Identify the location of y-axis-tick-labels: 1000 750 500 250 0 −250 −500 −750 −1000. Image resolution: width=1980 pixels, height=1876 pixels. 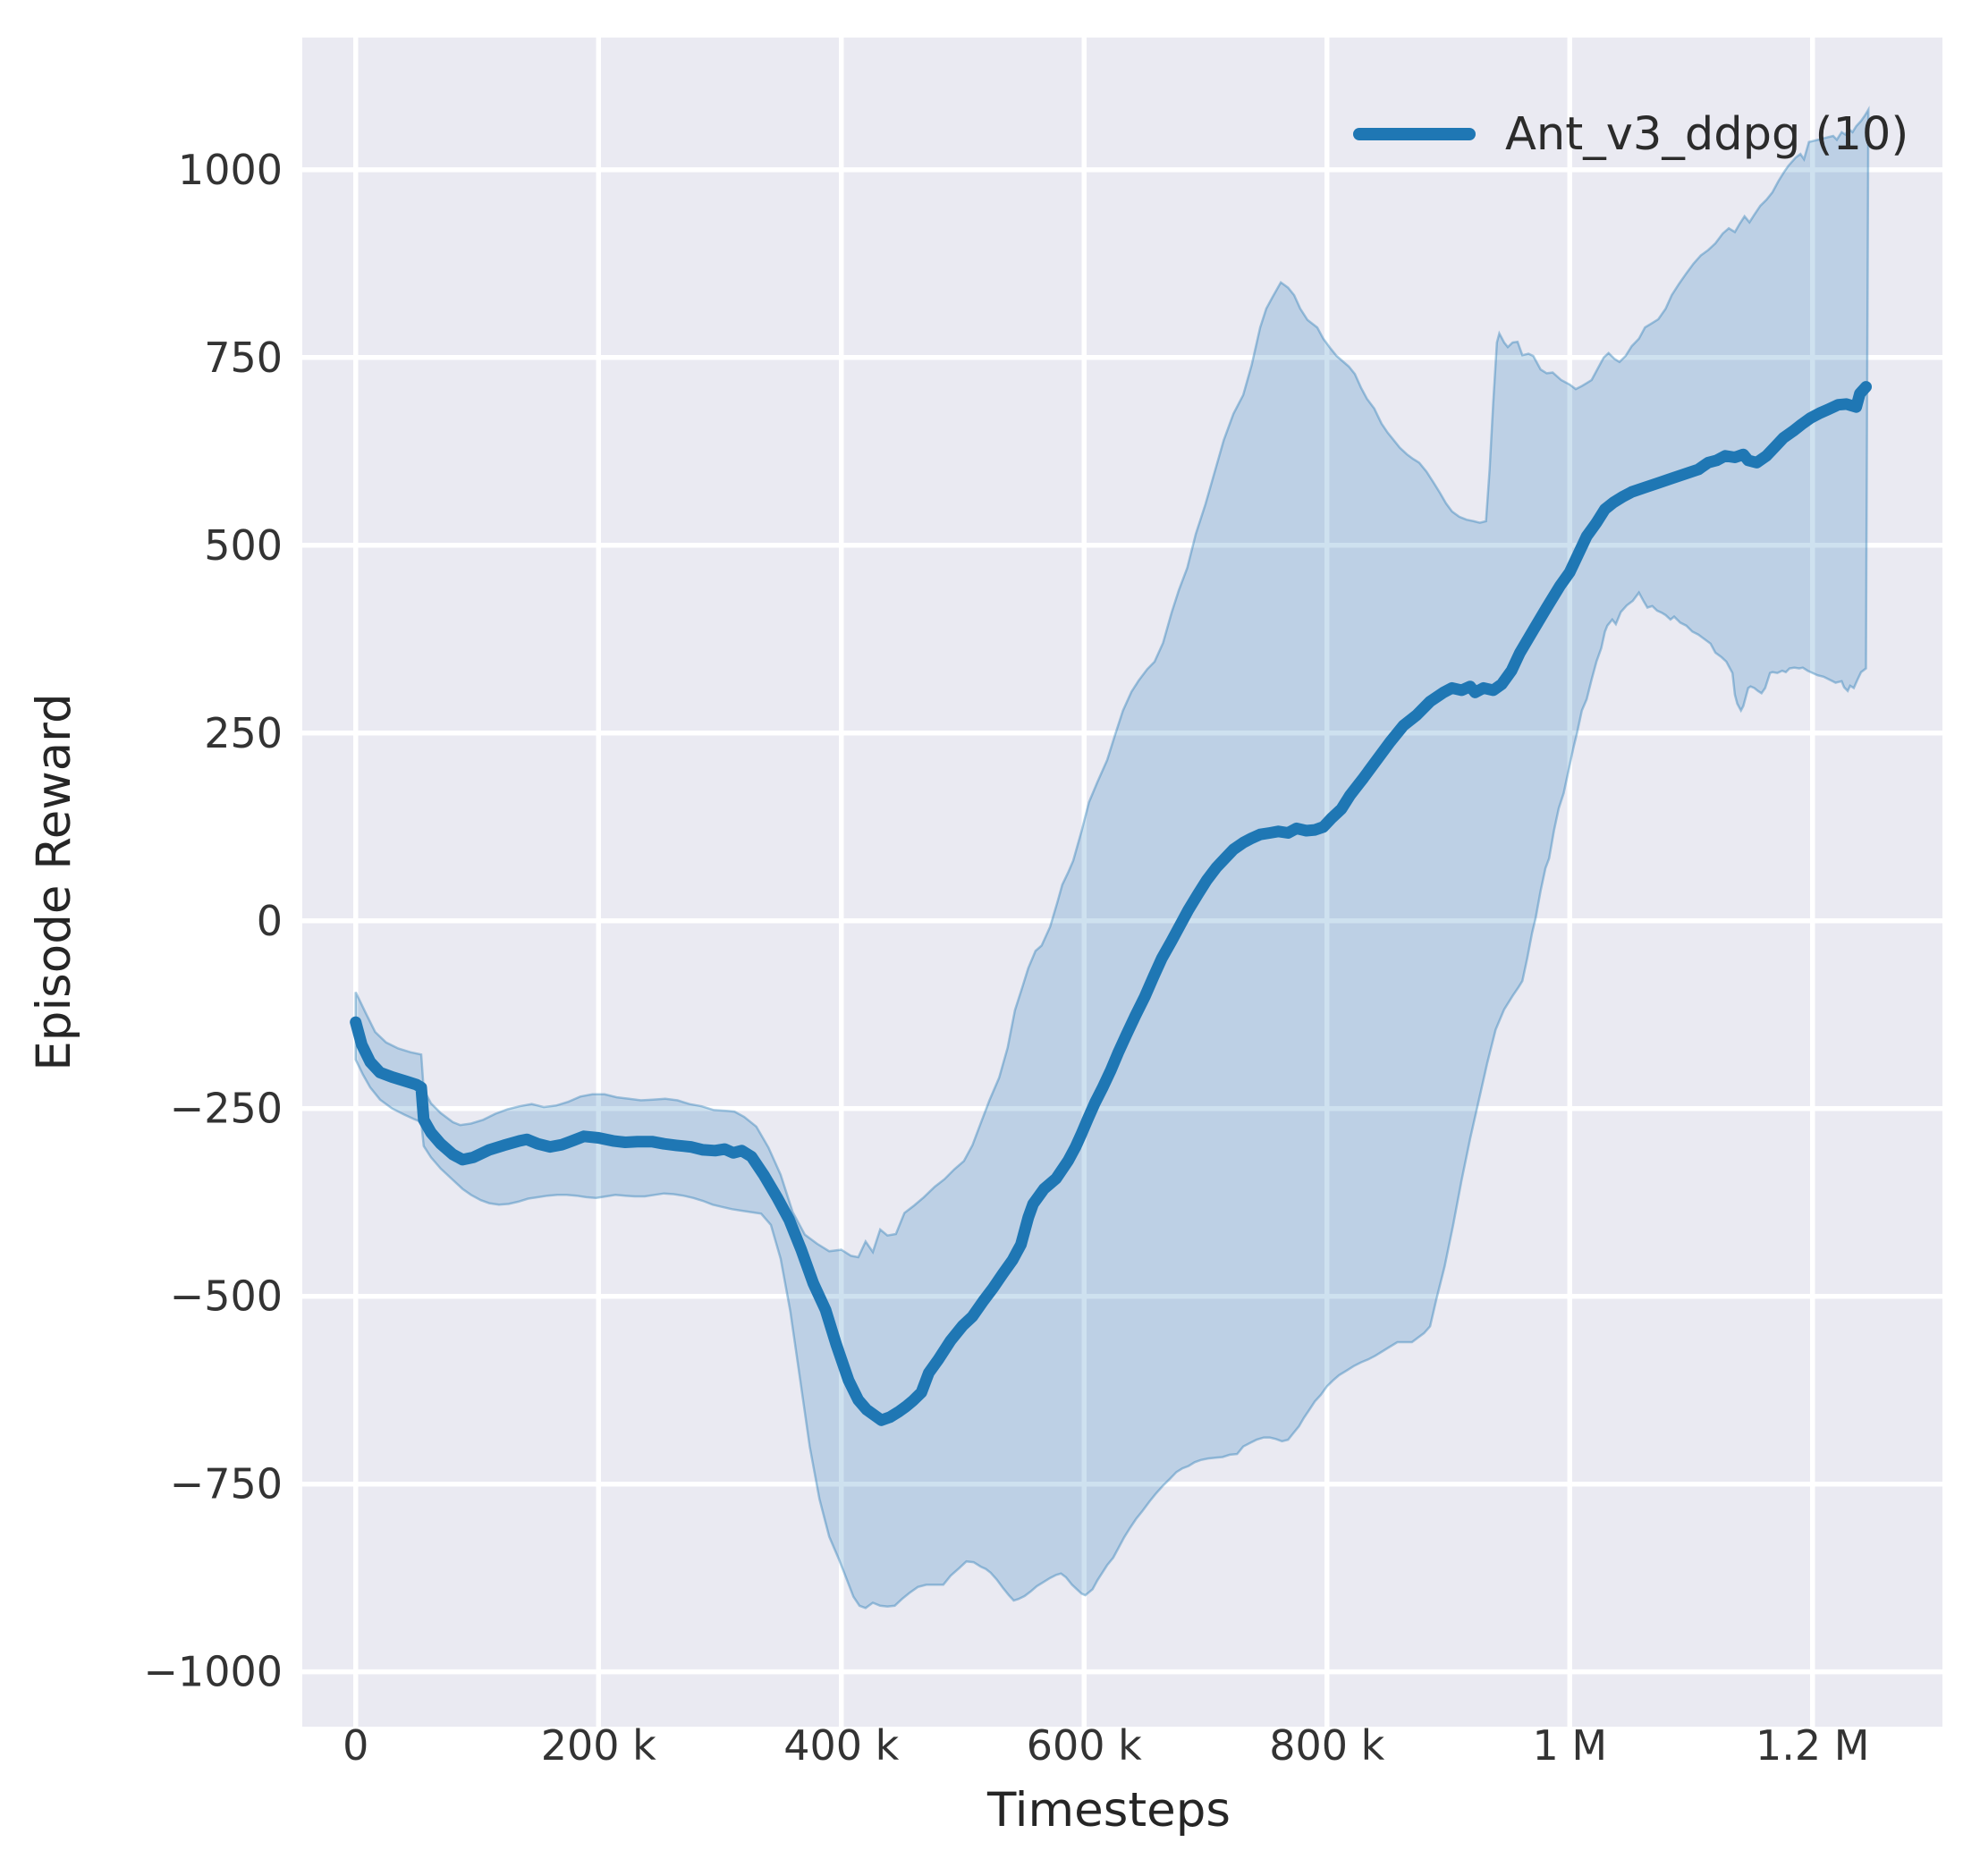
(213, 921).